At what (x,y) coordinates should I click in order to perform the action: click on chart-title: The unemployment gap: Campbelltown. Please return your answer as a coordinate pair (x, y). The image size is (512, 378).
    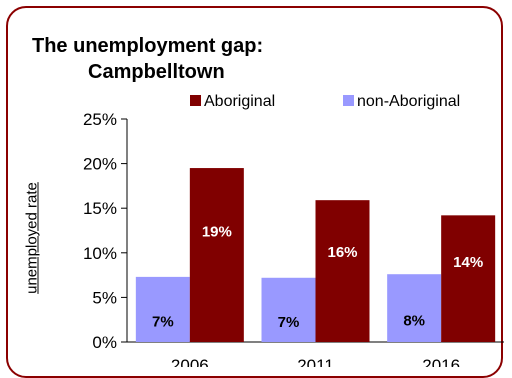
    Looking at the image, I should click on (182, 59).